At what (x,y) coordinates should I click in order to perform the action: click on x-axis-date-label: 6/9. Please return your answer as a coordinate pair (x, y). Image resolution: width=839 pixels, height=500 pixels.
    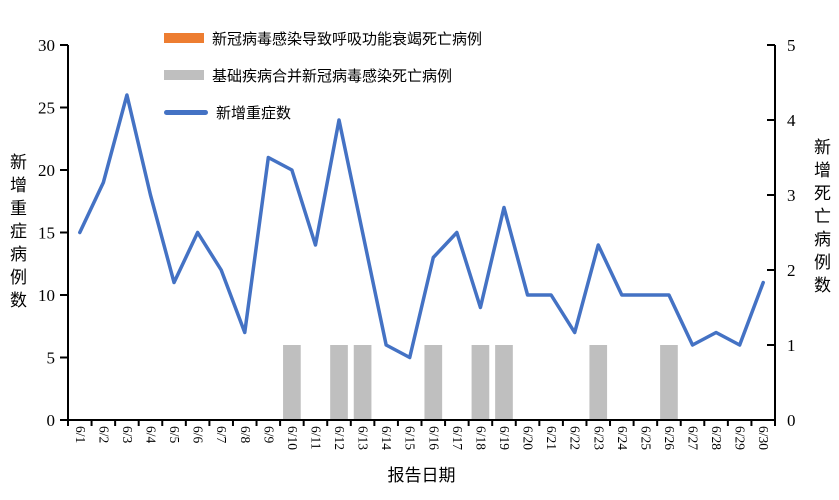
    Looking at the image, I should click on (268, 435).